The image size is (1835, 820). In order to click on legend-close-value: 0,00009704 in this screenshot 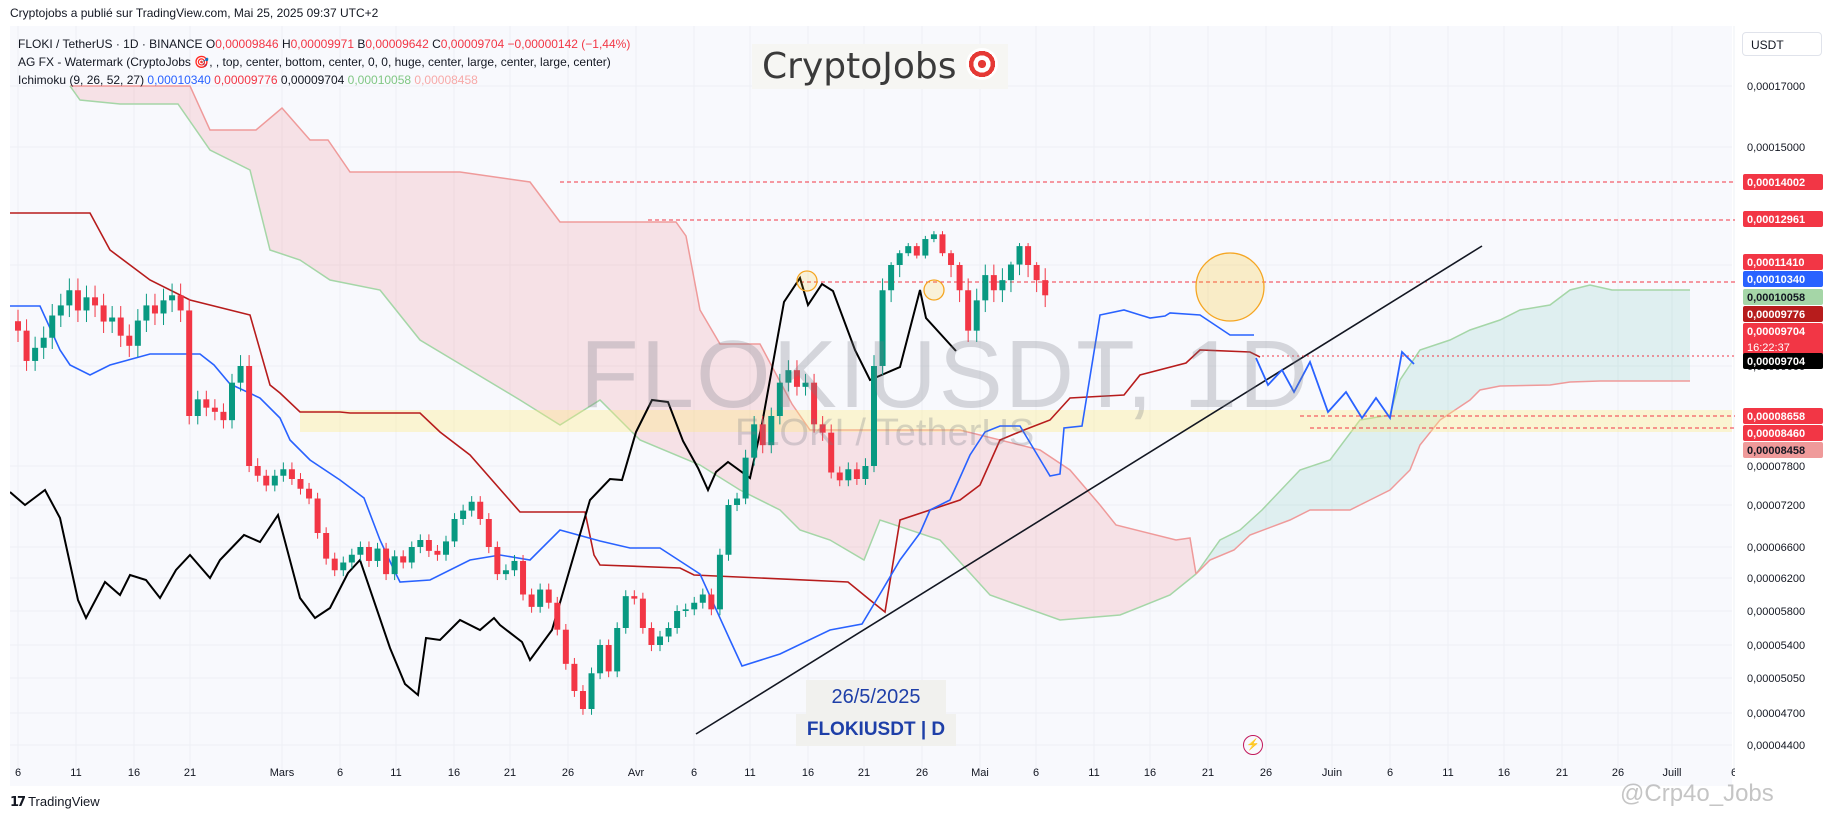, I will do `click(472, 44)`.